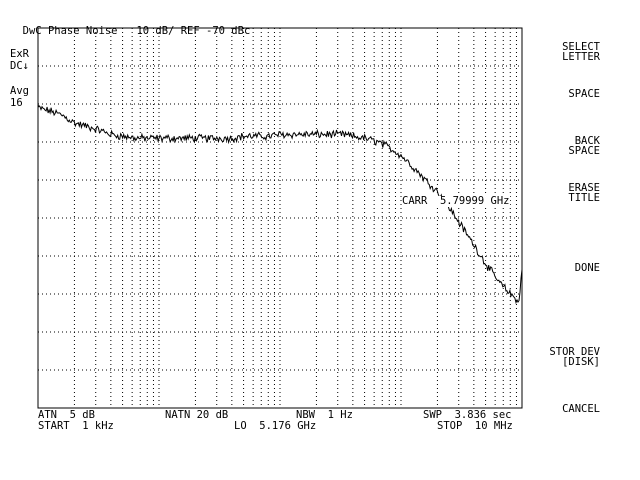 The image size is (640, 480). I want to click on marker-readout: CARR 5.79999 GHz, so click(456, 201).